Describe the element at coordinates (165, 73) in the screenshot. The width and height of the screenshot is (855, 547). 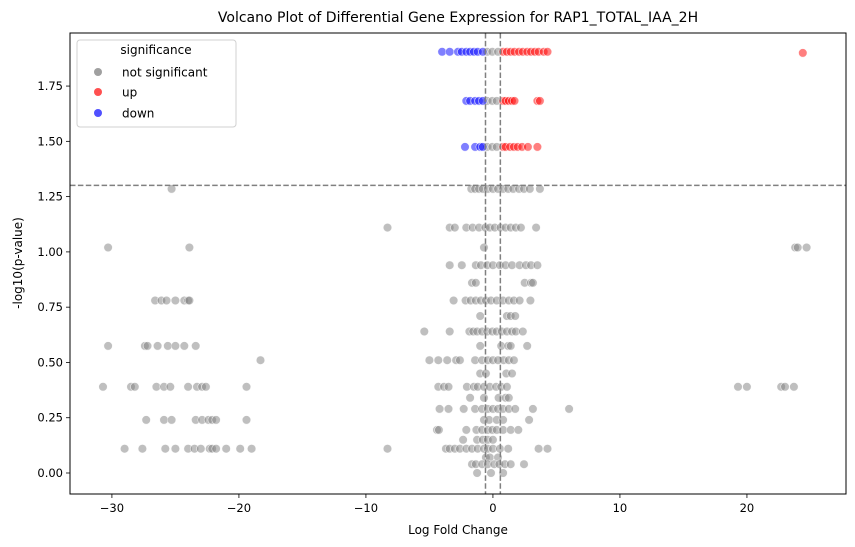
I see `legend-label-not-significant: not significant` at that location.